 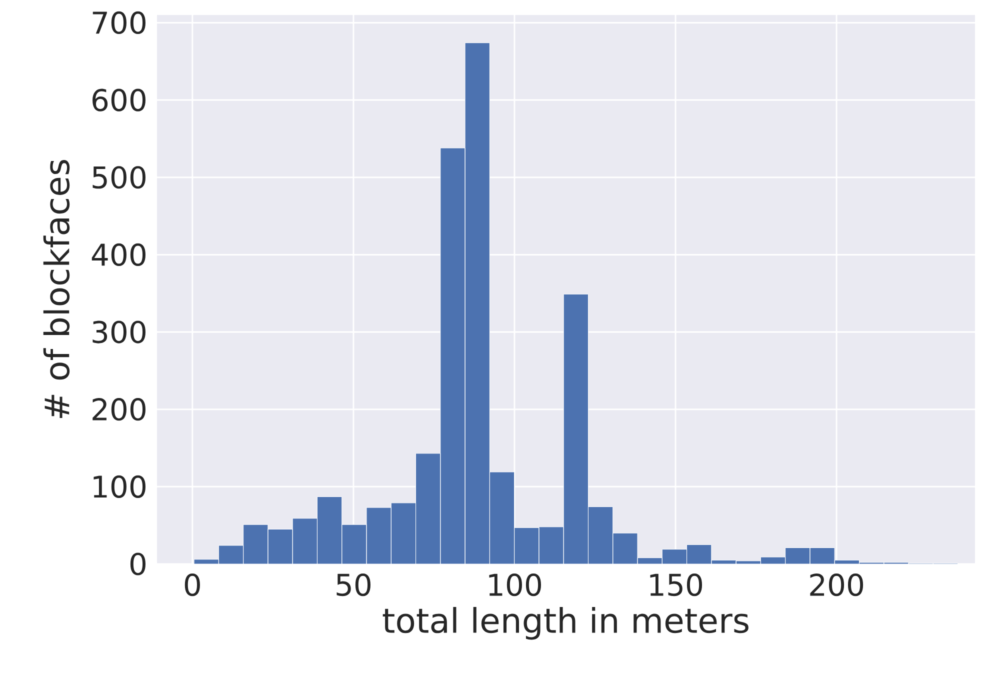 I want to click on y-tick-label: 500, so click(x=119, y=177).